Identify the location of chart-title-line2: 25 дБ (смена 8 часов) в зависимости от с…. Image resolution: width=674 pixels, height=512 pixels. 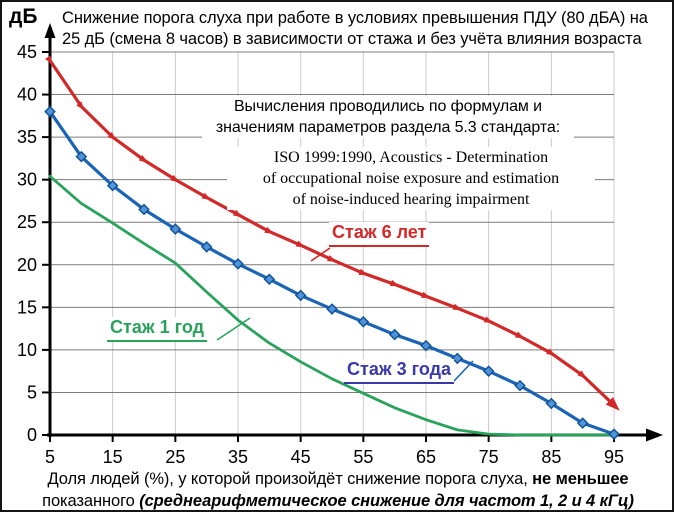
(352, 39).